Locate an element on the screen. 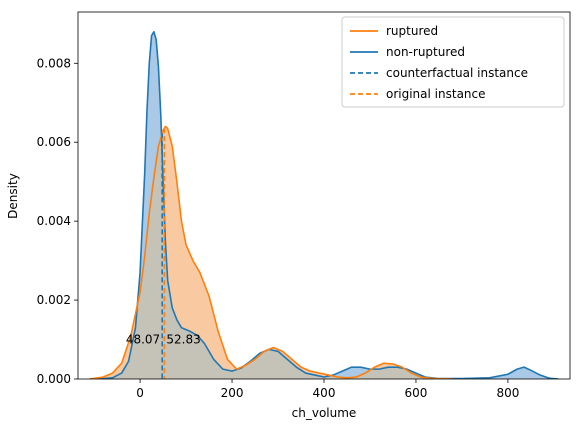 The image size is (582, 430). x-tick-label-400: 400 is located at coordinates (324, 393).